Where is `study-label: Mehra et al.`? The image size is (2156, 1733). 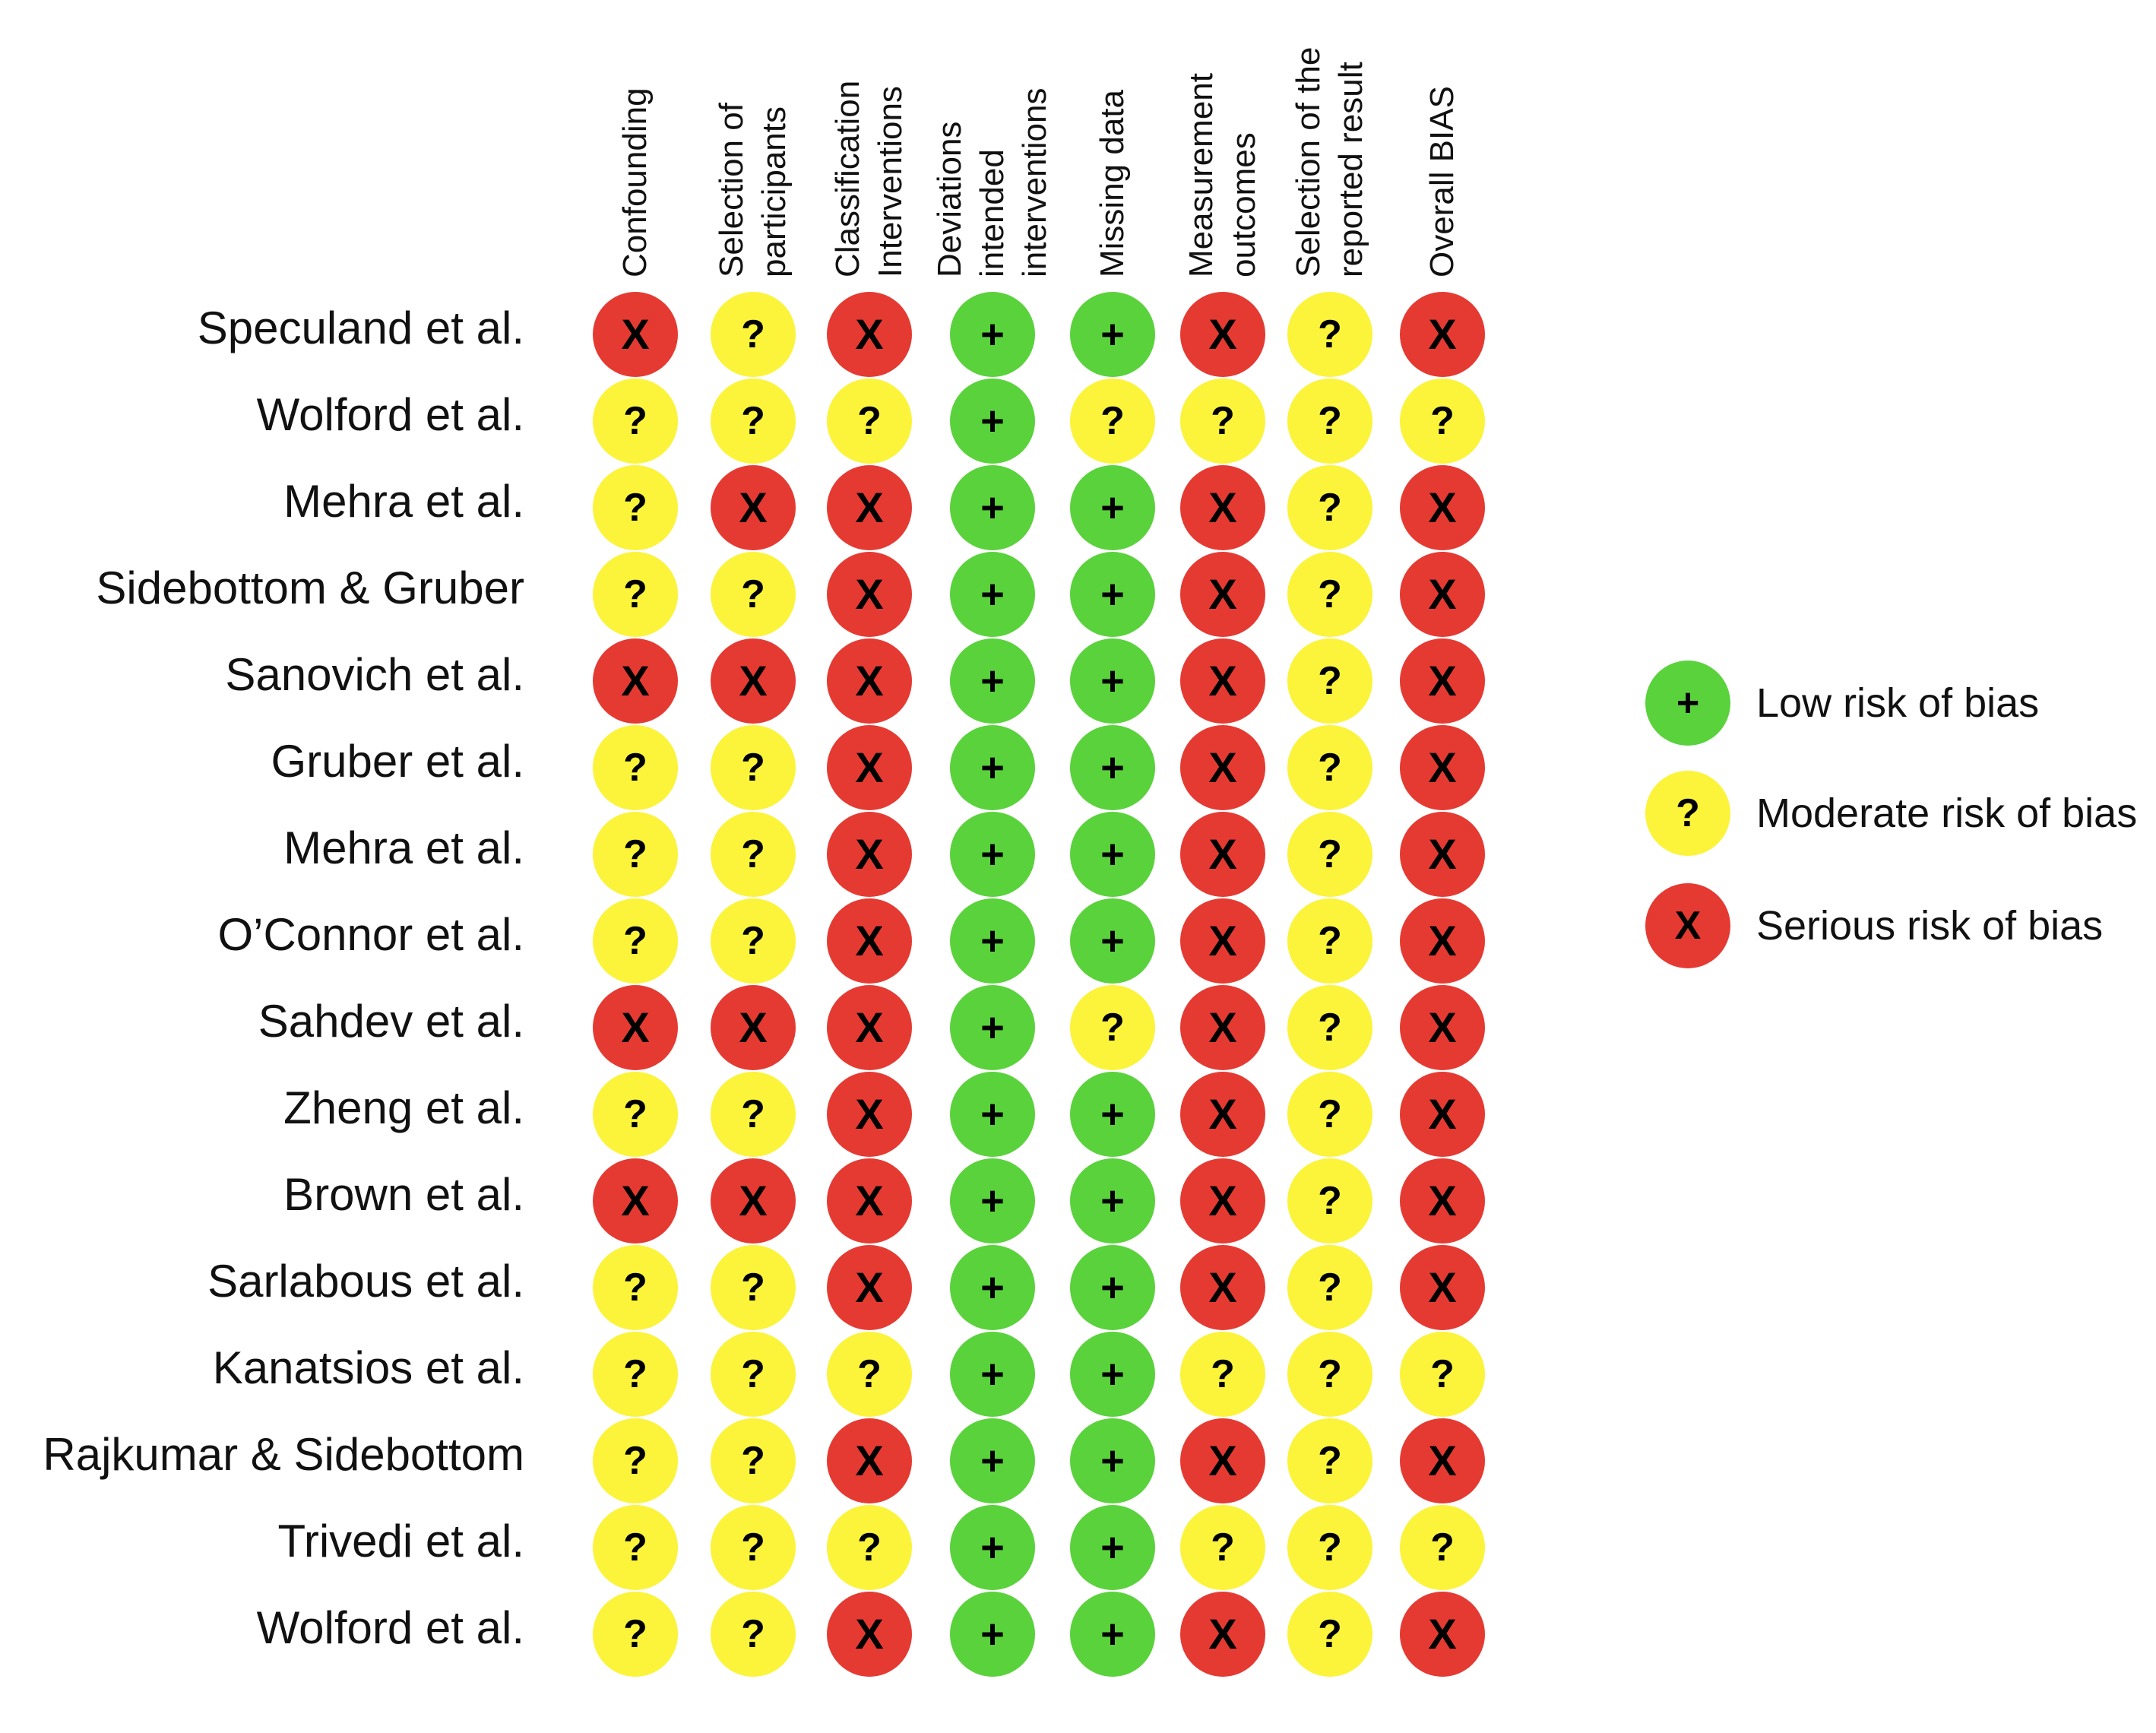
study-label: Mehra et al. is located at coordinates (403, 847).